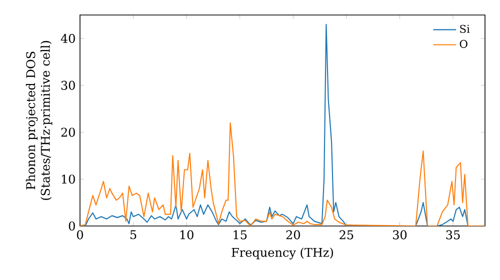 Image resolution: width=500 pixels, height=280 pixels. What do you see at coordinates (39, 120) in the screenshot?
I see `y-axis-title: Phonon projected DOS (States/THz·primitive cell)` at bounding box center [39, 120].